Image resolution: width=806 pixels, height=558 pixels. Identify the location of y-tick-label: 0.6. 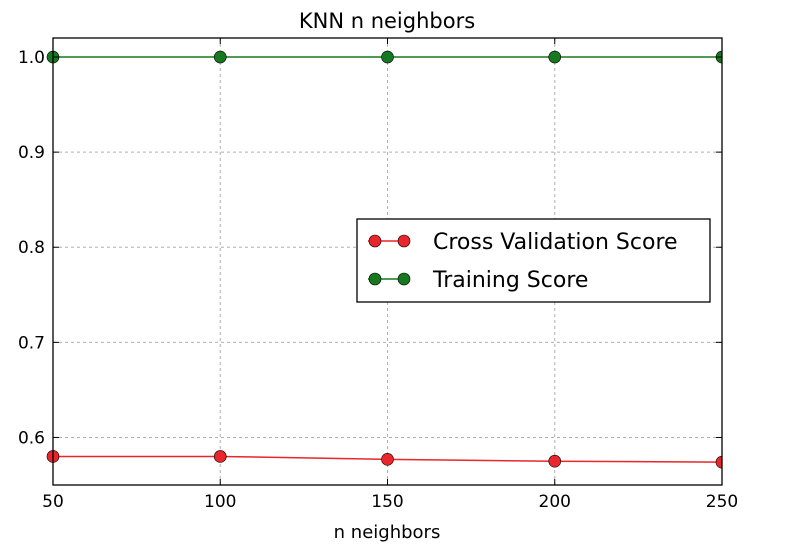
(31, 438).